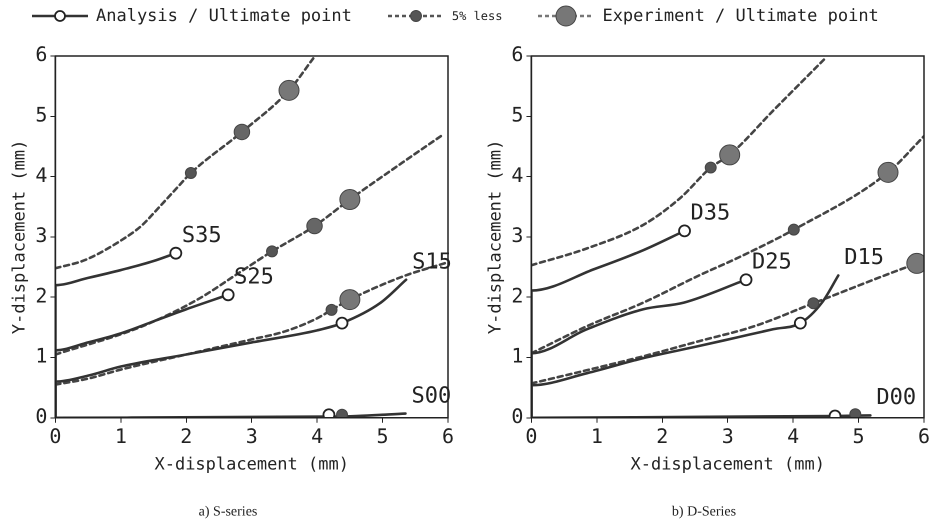  I want to click on legend-label: 5% less, so click(477, 16).